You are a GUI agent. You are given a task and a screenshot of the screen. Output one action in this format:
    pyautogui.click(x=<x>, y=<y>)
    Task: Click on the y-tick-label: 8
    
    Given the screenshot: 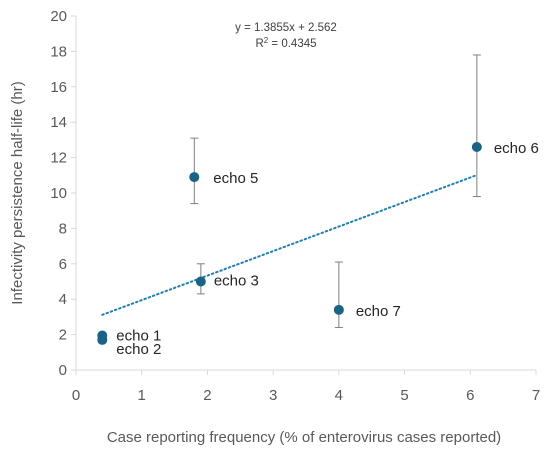 What is the action you would take?
    pyautogui.click(x=63, y=228)
    